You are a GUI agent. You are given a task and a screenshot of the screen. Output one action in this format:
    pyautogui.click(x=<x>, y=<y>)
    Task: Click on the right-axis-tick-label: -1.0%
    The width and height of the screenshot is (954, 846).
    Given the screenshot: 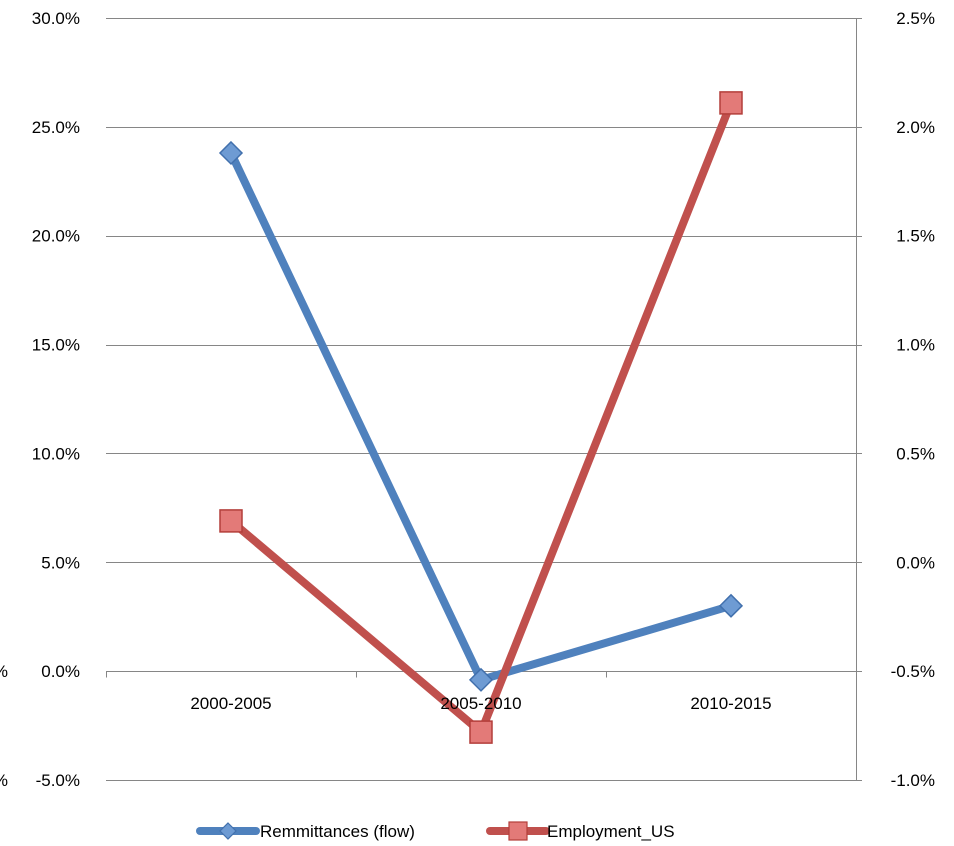 What is the action you would take?
    pyautogui.click(x=913, y=780)
    